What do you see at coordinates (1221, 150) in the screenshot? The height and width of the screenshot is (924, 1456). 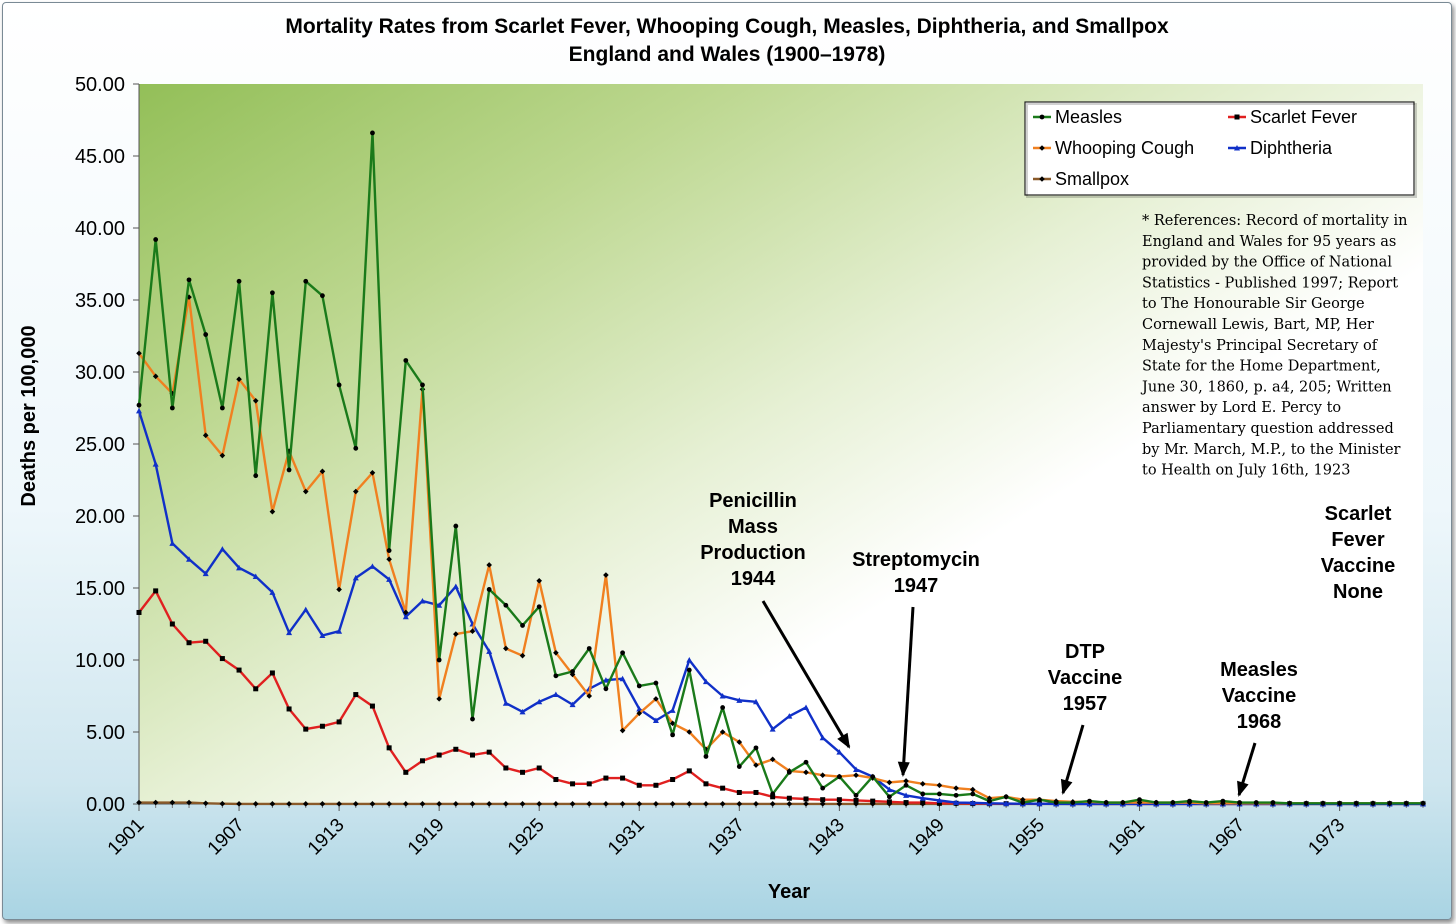 I see `legend-shadow` at bounding box center [1221, 150].